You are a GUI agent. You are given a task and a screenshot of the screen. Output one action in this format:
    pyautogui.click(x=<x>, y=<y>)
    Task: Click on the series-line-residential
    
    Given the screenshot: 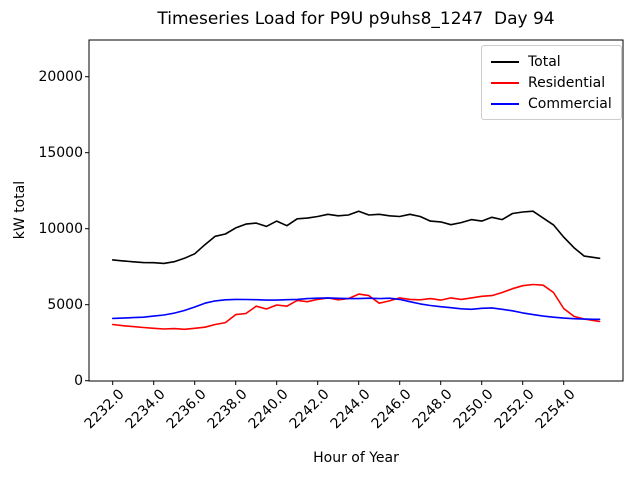 What is the action you would take?
    pyautogui.click(x=356, y=307)
    